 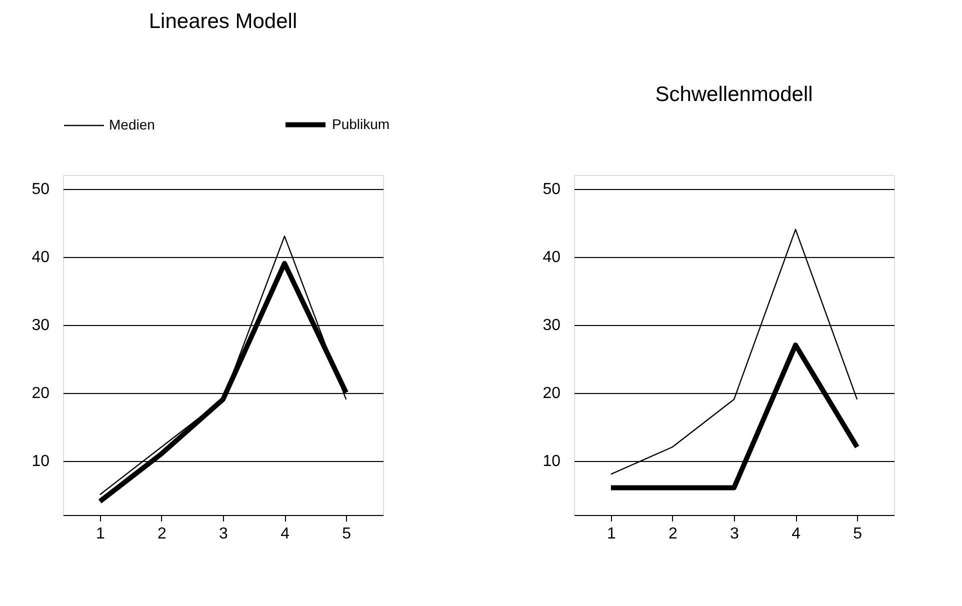 What do you see at coordinates (734, 94) in the screenshot?
I see `chart-title: Schwellenmodell` at bounding box center [734, 94].